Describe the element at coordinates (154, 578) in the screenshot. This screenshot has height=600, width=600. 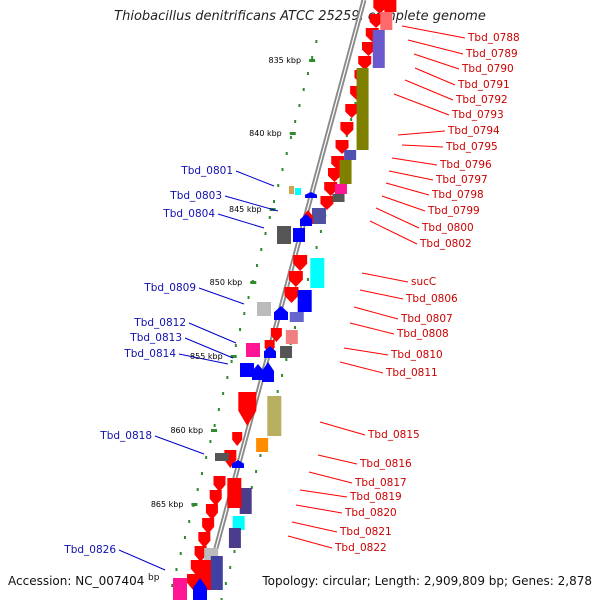
I see `bp-unit-text: bp` at that location.